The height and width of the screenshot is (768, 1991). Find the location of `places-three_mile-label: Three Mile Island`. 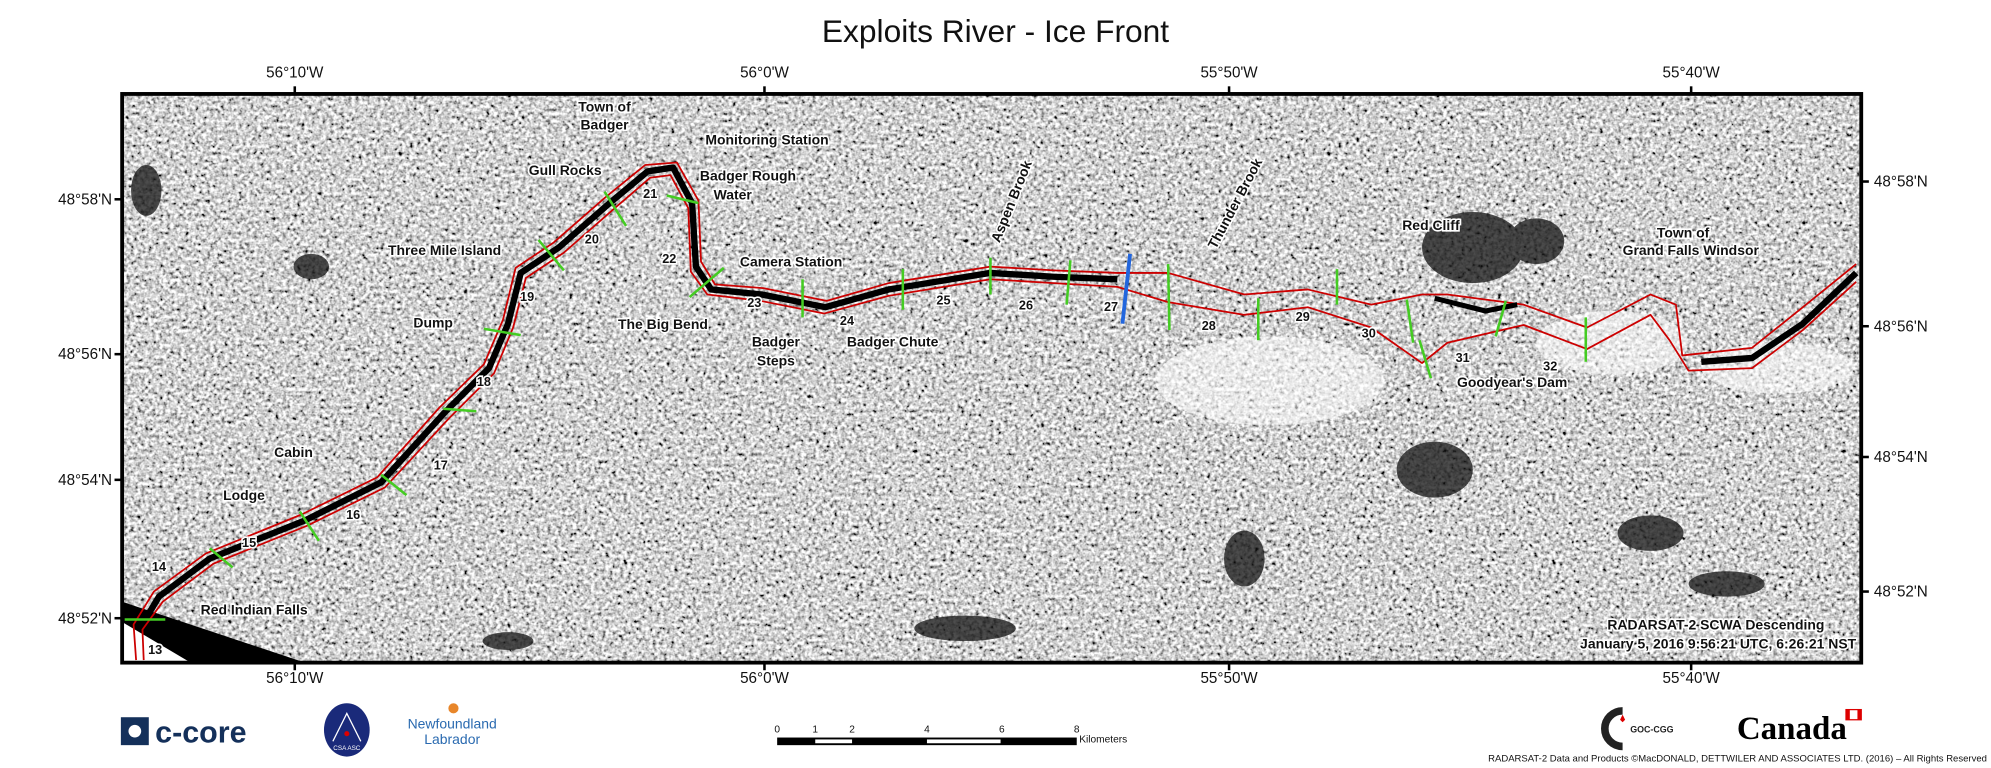

places-three_mile-label: Three Mile Island is located at coordinates (444, 250).